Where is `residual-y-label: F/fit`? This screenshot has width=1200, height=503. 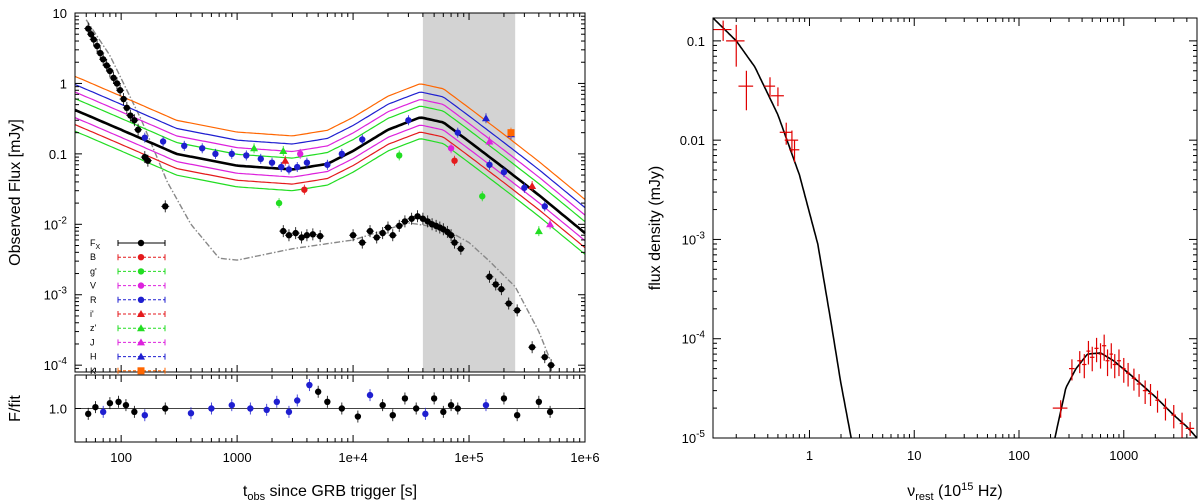
residual-y-label: F/fit is located at coordinates (15, 408).